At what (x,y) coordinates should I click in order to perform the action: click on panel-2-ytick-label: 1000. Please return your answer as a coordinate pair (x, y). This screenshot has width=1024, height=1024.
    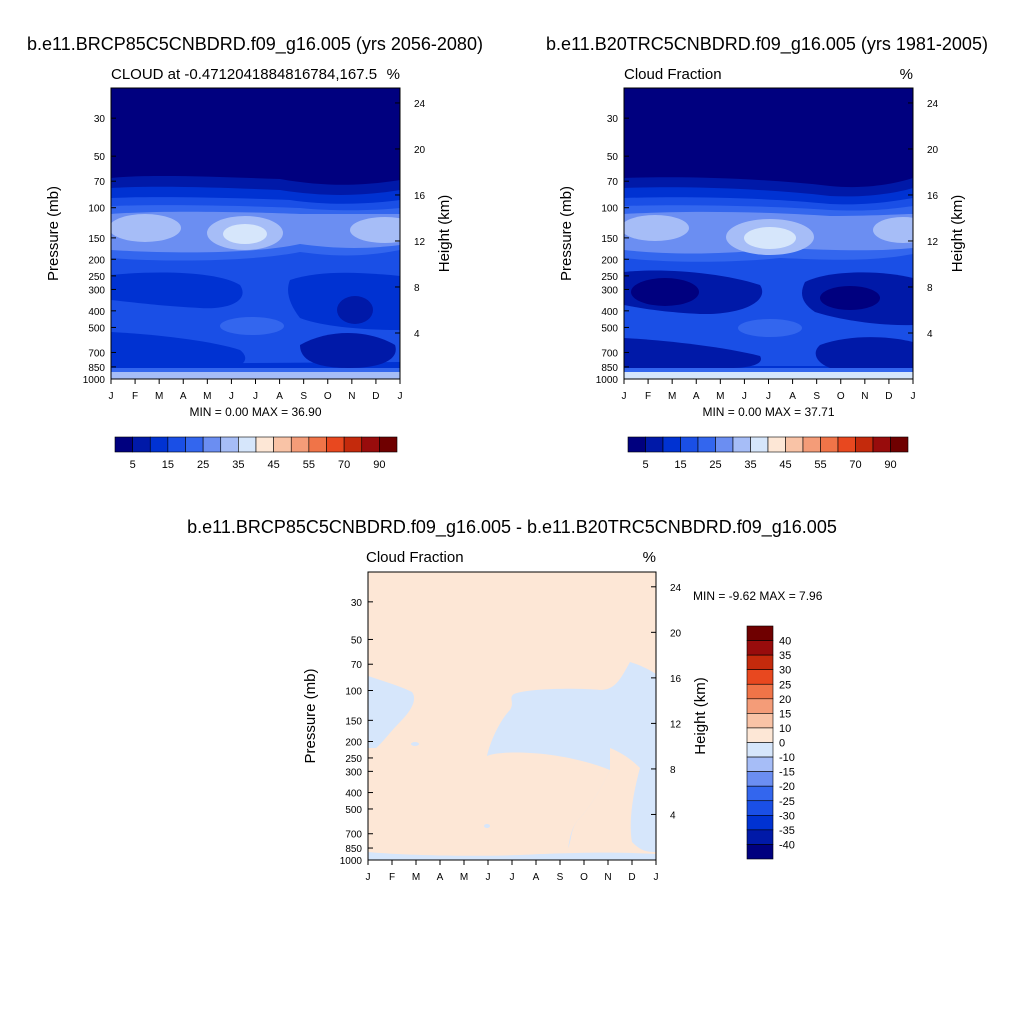
    Looking at the image, I should click on (607, 380).